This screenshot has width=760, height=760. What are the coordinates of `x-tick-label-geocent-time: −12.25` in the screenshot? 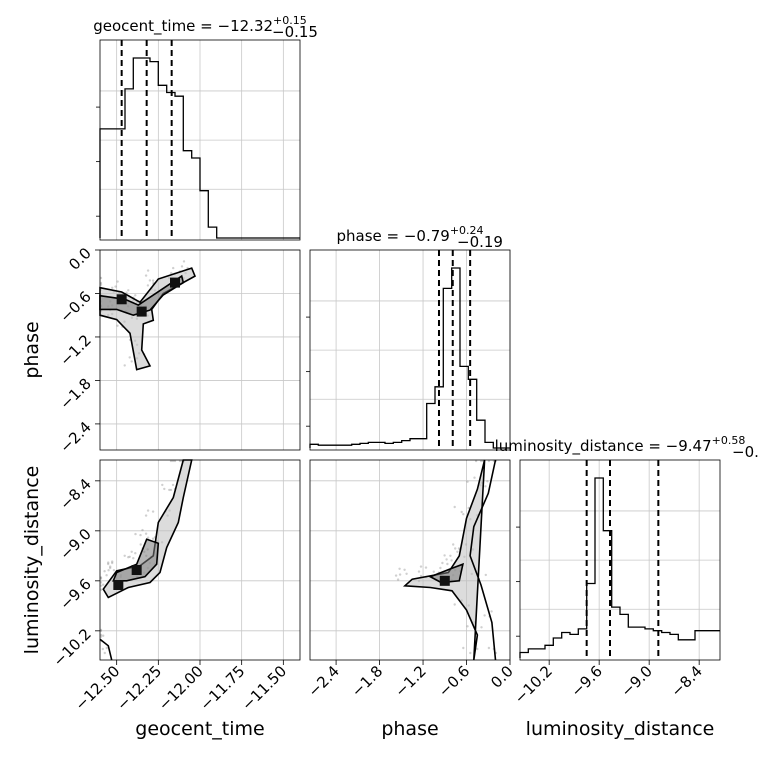 It's located at (139, 688).